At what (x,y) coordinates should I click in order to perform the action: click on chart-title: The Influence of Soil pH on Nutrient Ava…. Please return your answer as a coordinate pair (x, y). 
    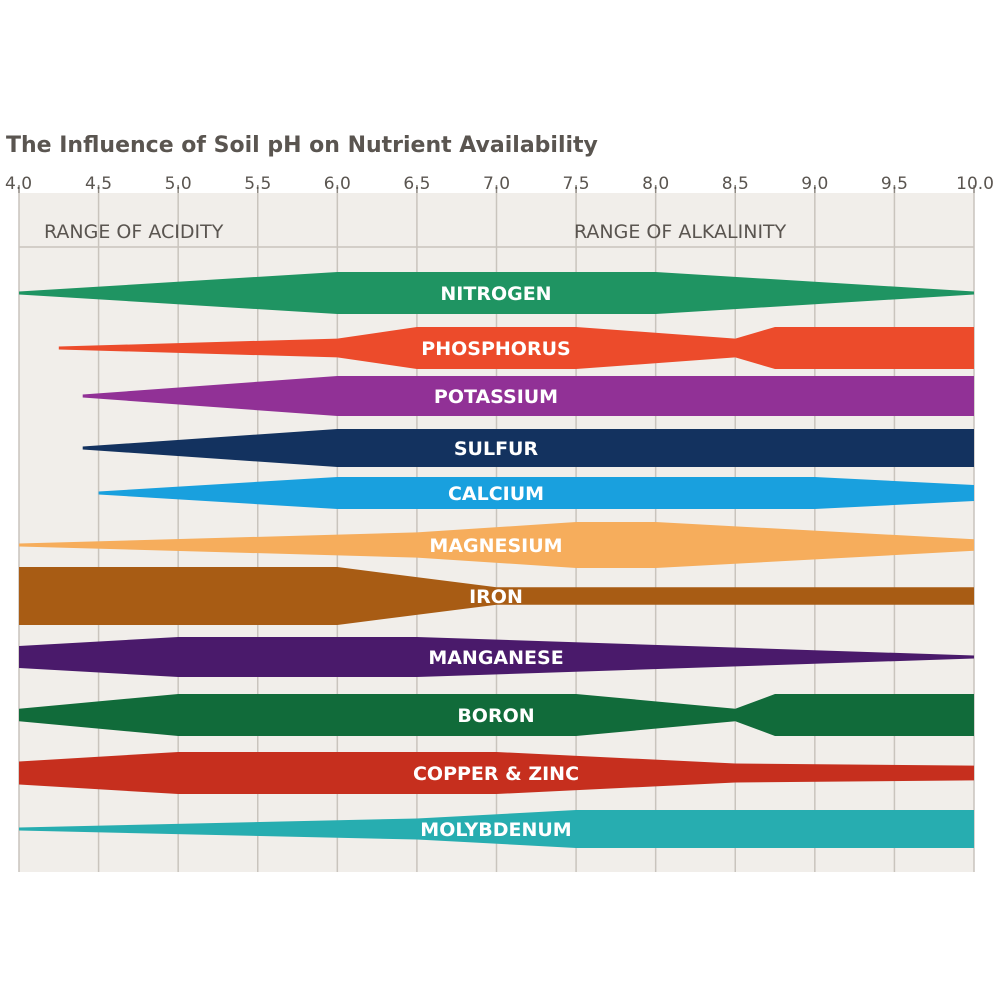
    Looking at the image, I should click on (302, 145).